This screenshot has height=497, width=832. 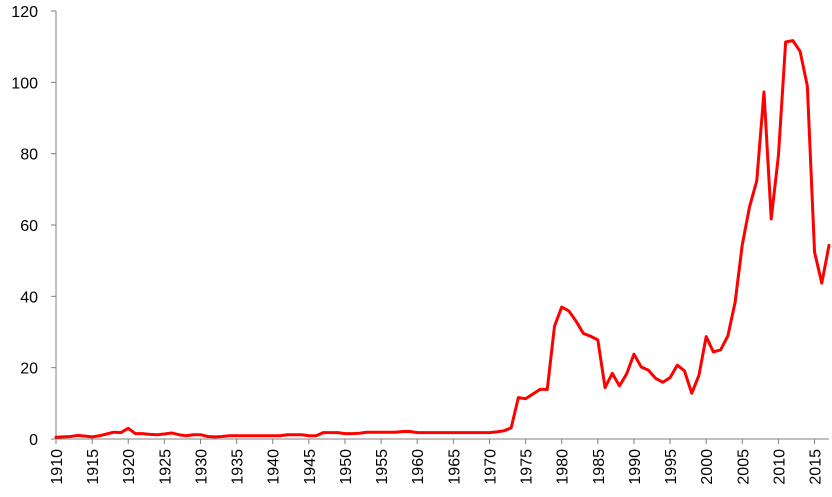 What do you see at coordinates (779, 467) in the screenshot?
I see `x-tick-label: 2010` at bounding box center [779, 467].